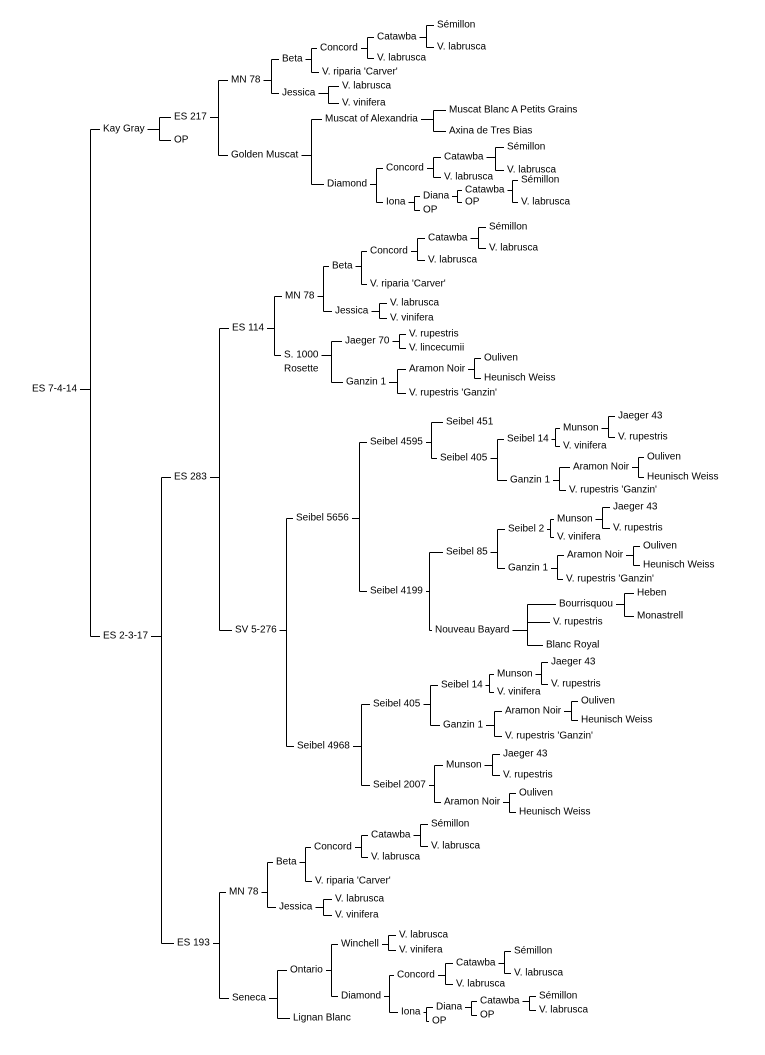 The image size is (765, 1055). Describe the element at coordinates (125, 636) in the screenshot. I see `node-es-2-3-17: ES 2-3-17` at that location.